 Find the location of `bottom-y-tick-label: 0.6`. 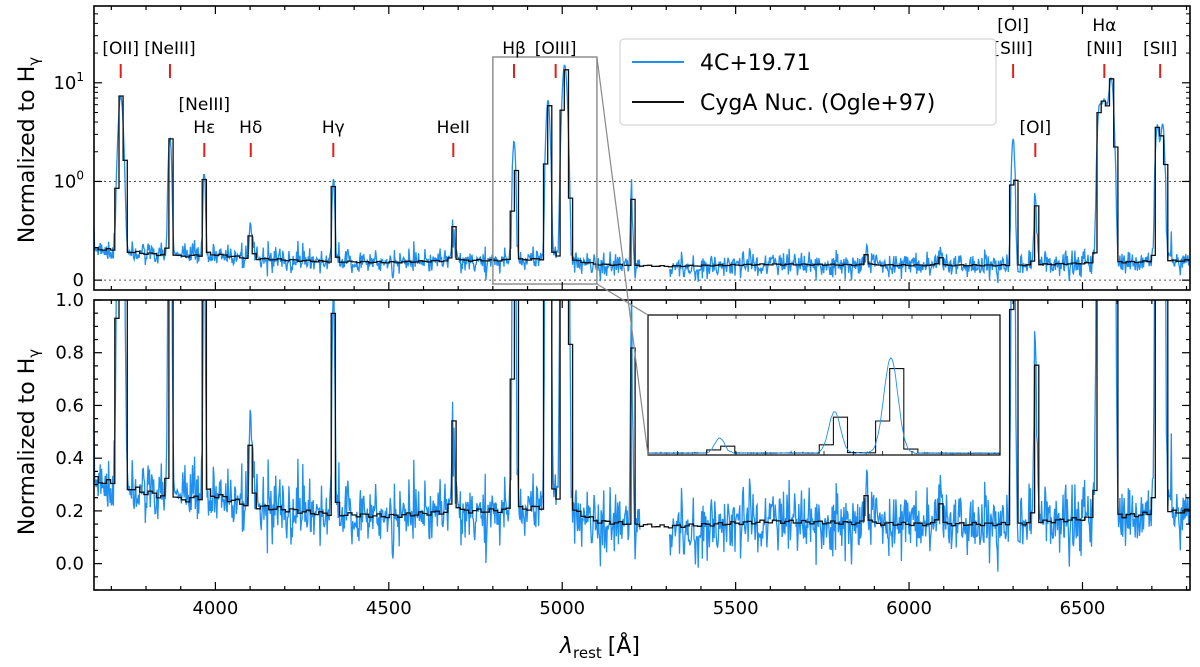

bottom-y-tick-label: 0.6 is located at coordinates (69, 405).